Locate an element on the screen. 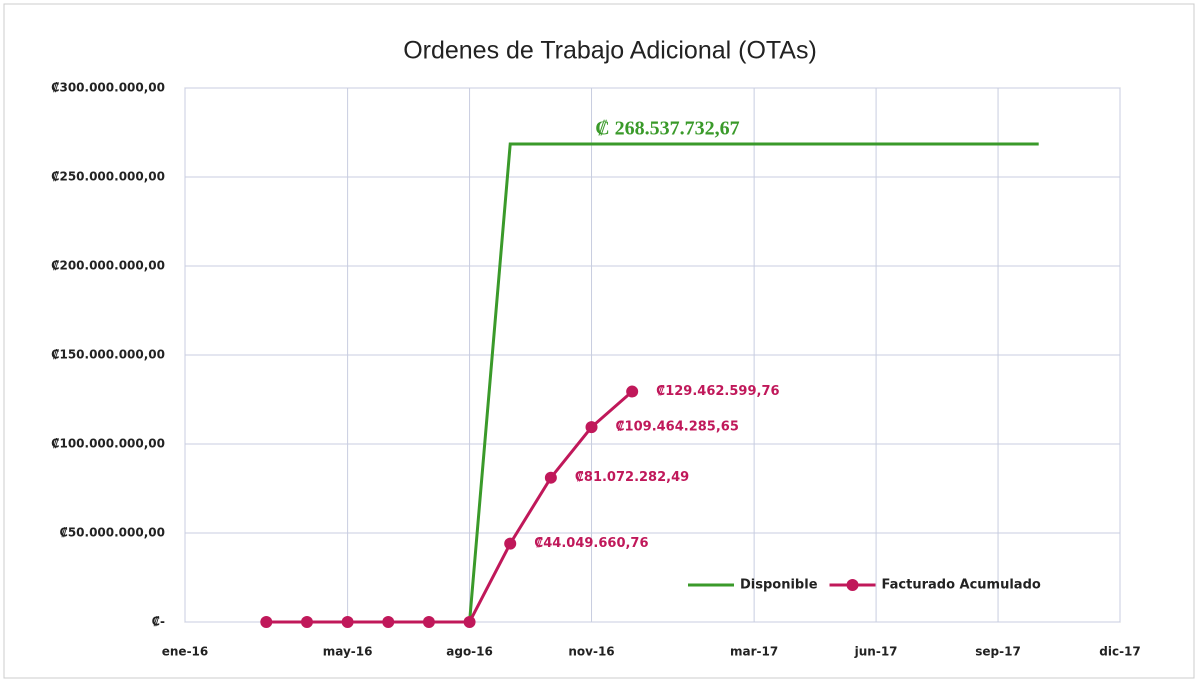 The height and width of the screenshot is (684, 1199). x-tick-label: nov-16 is located at coordinates (591, 652).